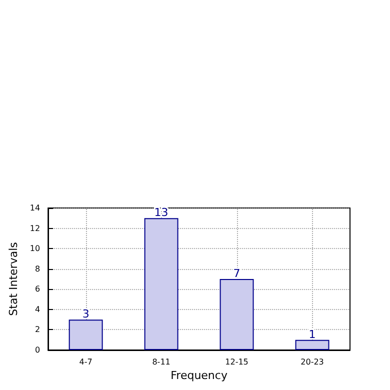  Describe the element at coordinates (236, 273) in the screenshot. I see `data-label: 7` at that location.